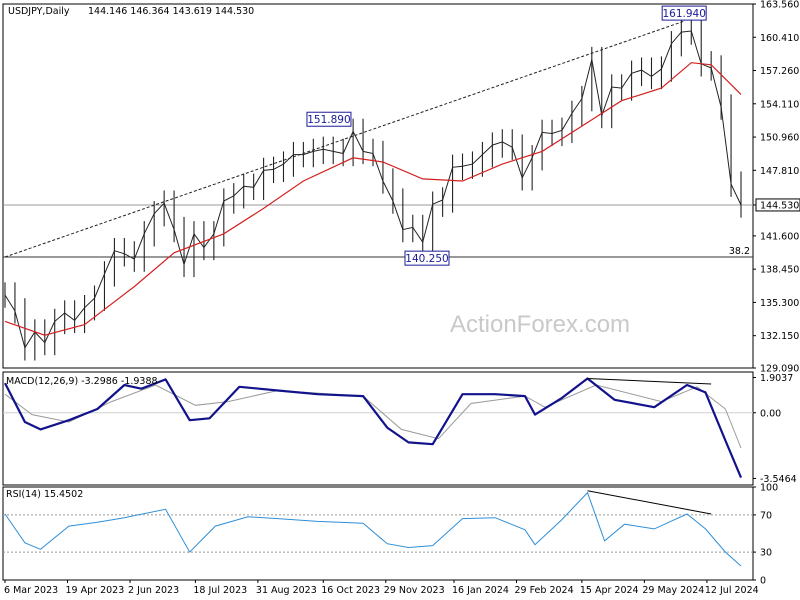 This screenshot has width=800, height=600. I want to click on fib-level-label: 38.2, so click(739, 251).